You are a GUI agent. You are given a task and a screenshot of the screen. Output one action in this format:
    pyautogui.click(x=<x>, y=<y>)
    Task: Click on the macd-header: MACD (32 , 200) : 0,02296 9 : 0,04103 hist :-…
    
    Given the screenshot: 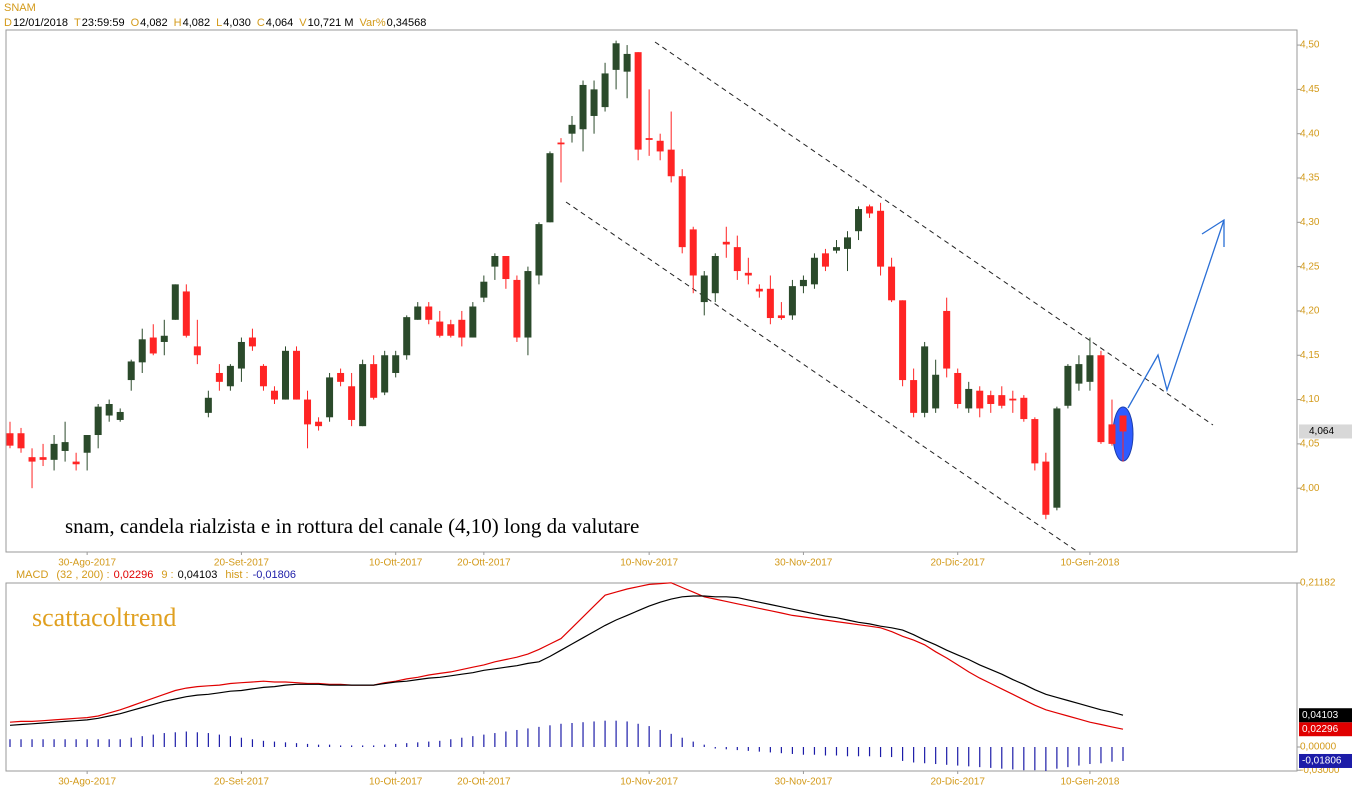 What is the action you would take?
    pyautogui.click(x=156, y=575)
    